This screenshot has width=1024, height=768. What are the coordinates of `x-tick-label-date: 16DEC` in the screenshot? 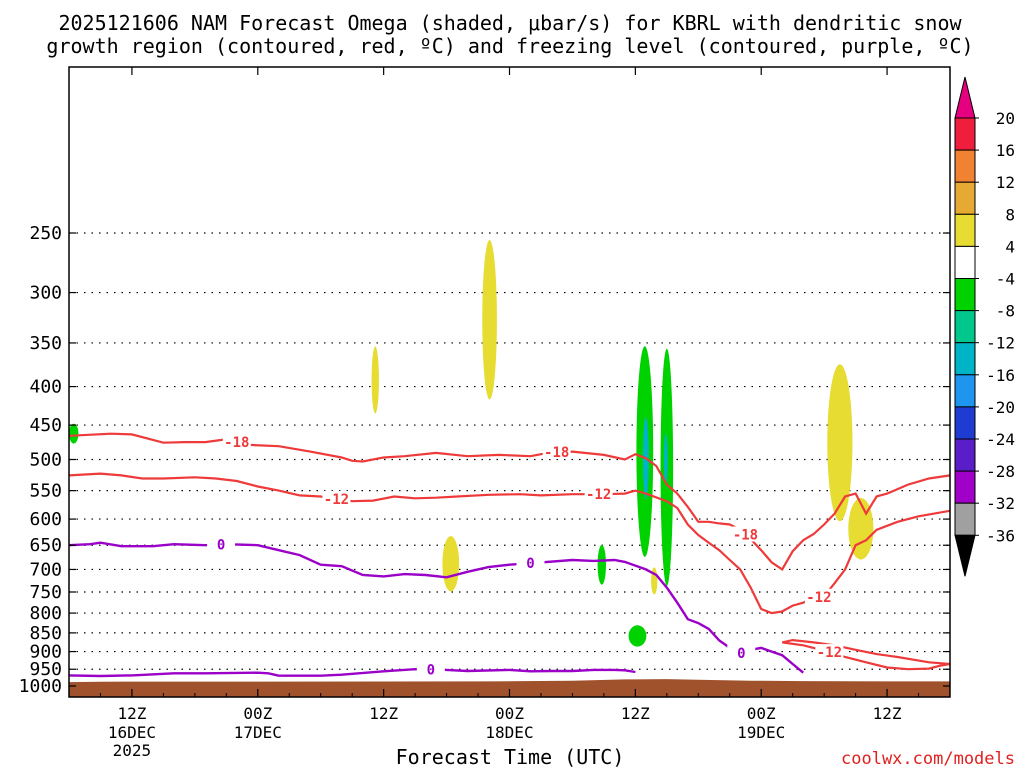 It's located at (132, 732).